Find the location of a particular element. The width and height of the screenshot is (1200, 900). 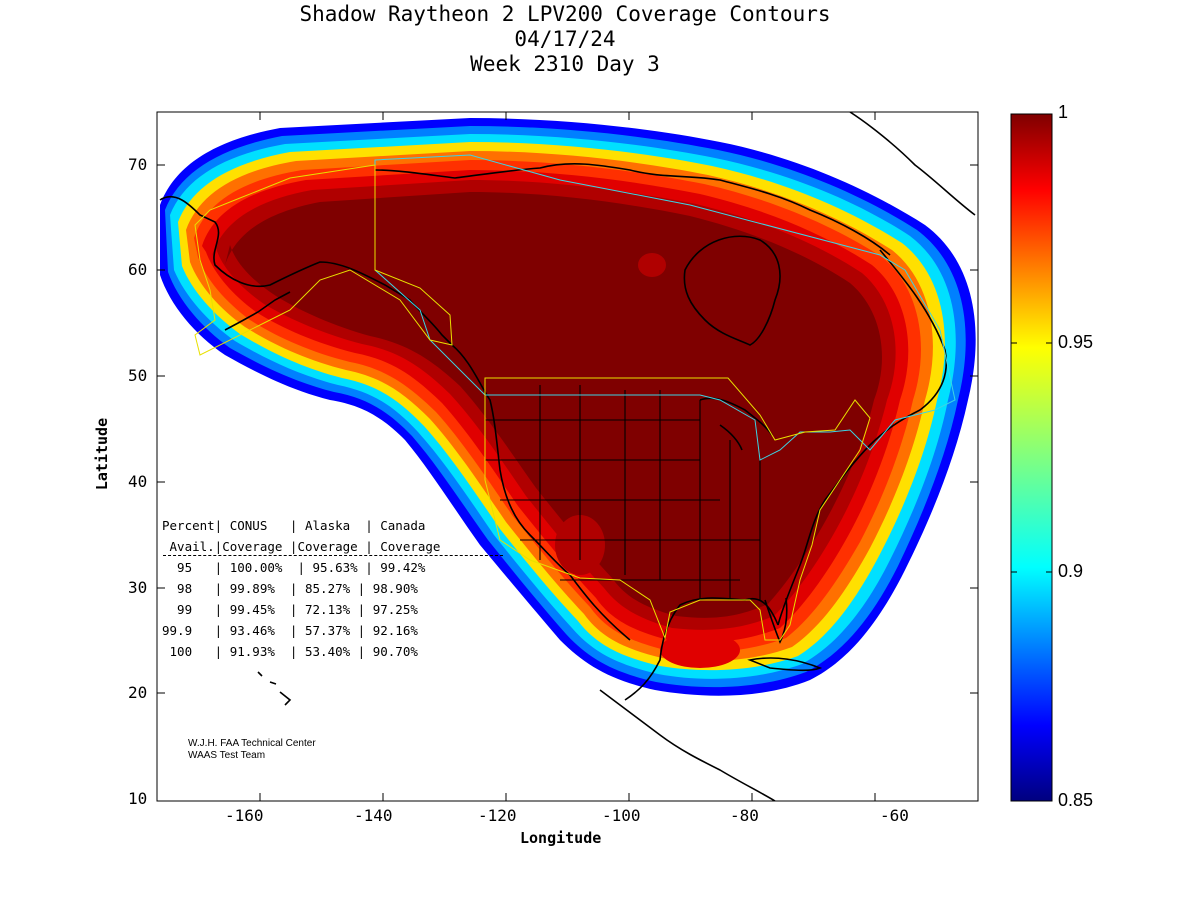

arctic-coast is located at coordinates (632, 209).